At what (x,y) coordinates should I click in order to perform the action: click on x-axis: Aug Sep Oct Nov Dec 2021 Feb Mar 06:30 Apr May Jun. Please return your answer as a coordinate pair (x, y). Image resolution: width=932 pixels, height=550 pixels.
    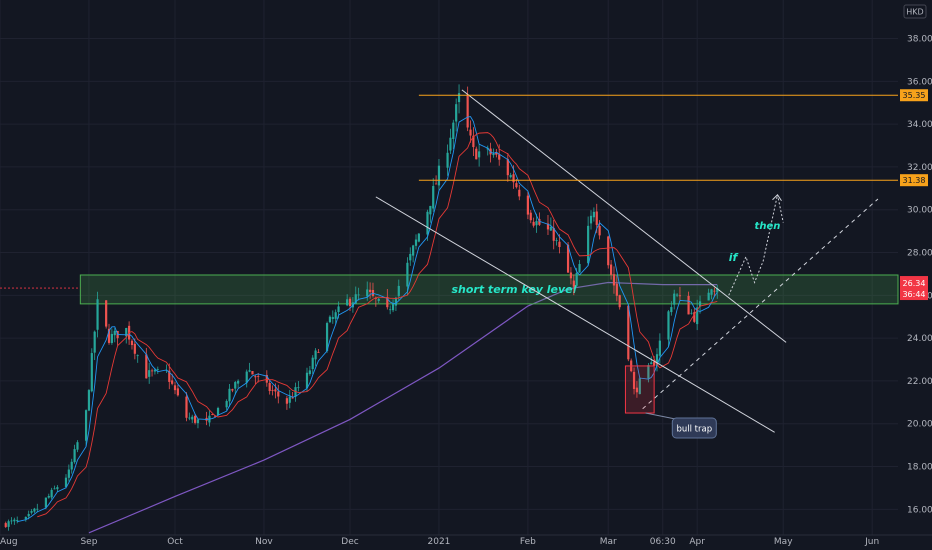
    Looking at the image, I should click on (466, 540).